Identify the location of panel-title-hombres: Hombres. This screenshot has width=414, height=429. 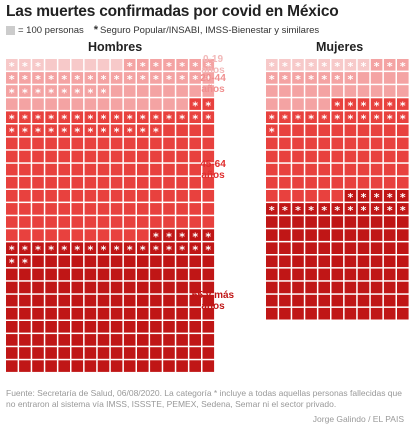
(115, 47).